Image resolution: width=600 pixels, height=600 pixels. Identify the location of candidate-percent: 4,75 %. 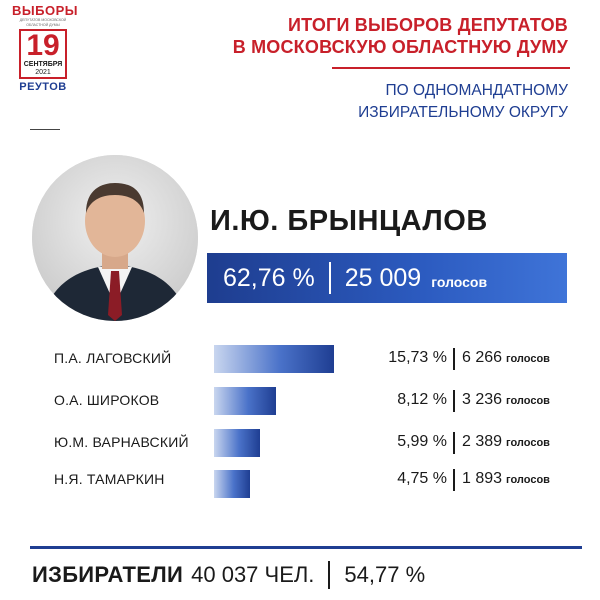
(422, 478).